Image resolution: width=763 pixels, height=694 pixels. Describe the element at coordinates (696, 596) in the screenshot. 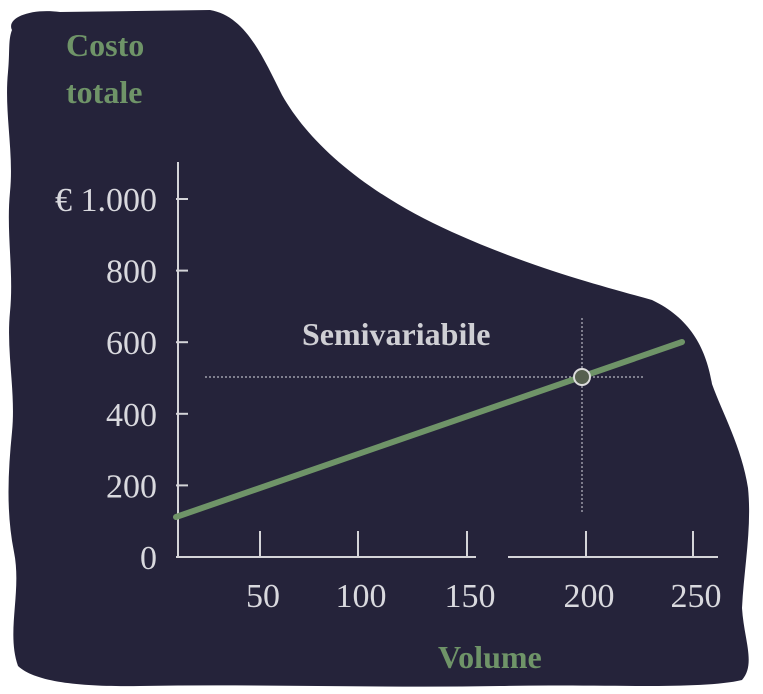

I see `x-tick-label-250: 250` at that location.